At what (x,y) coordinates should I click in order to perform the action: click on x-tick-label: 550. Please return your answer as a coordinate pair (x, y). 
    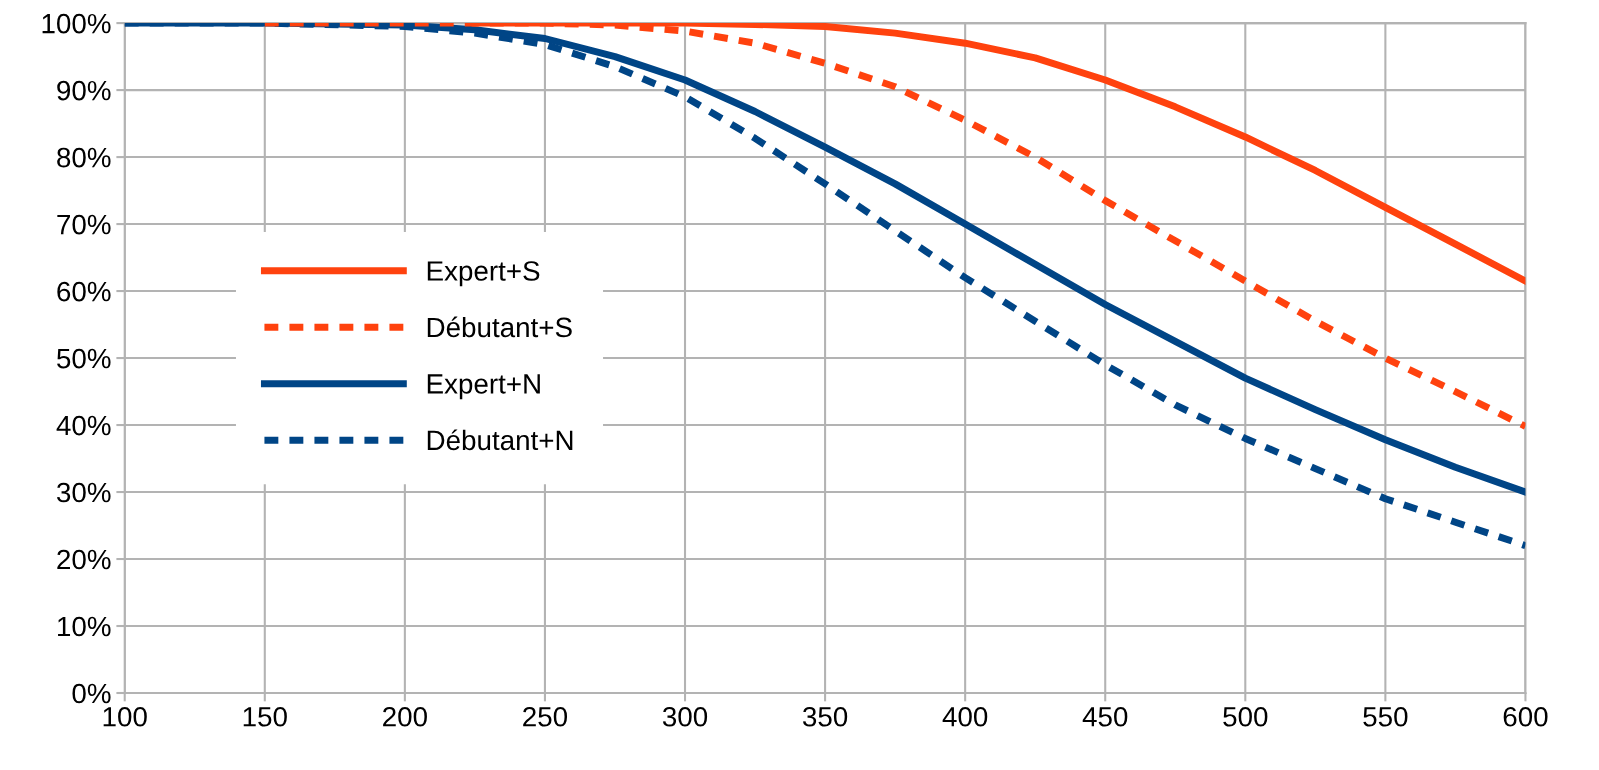
    Looking at the image, I should click on (1385, 716).